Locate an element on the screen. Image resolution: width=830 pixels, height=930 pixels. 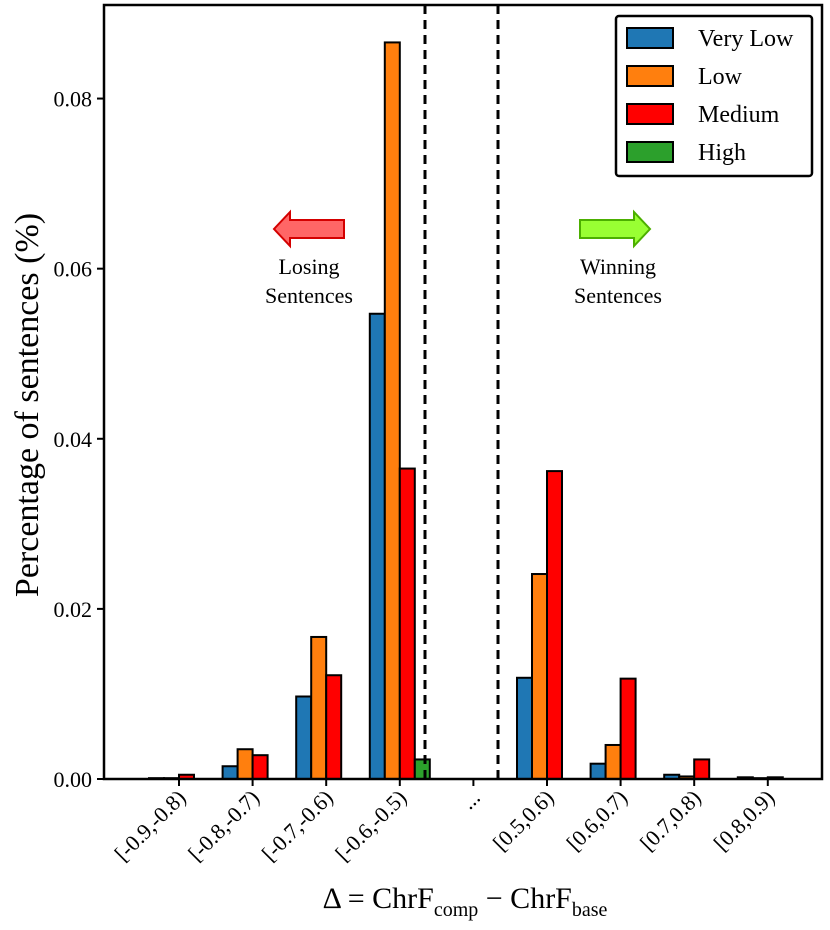
legend: Very Low Low Medium High is located at coordinates (714, 96).